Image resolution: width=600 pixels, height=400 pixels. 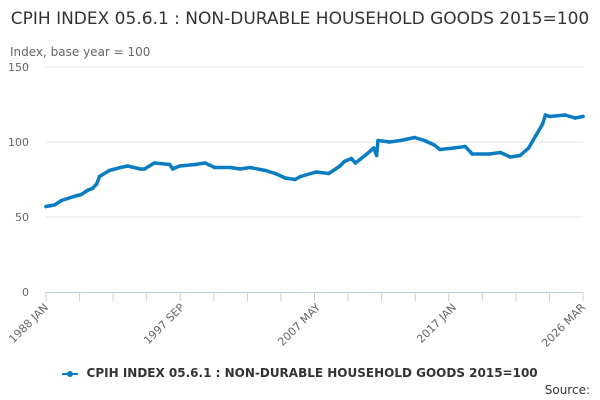 What do you see at coordinates (18, 142) in the screenshot?
I see `y-tick-label: 100` at bounding box center [18, 142].